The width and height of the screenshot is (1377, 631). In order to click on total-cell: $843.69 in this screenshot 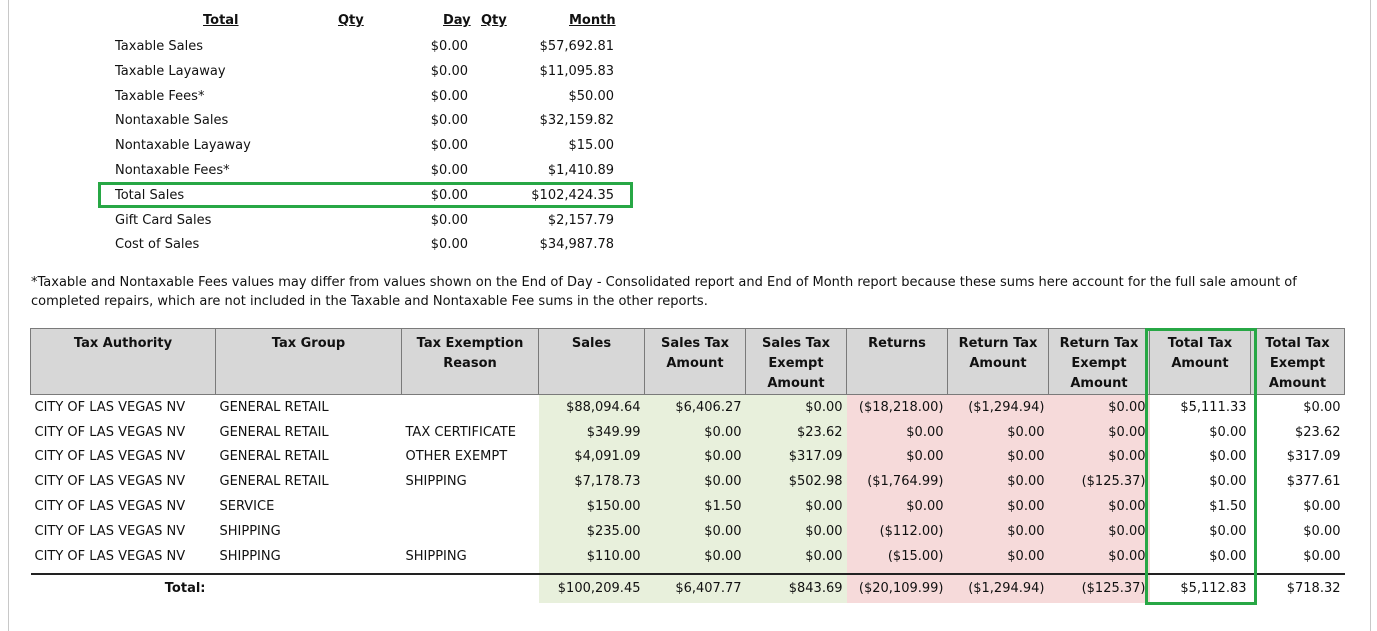, I will do `click(796, 587)`.